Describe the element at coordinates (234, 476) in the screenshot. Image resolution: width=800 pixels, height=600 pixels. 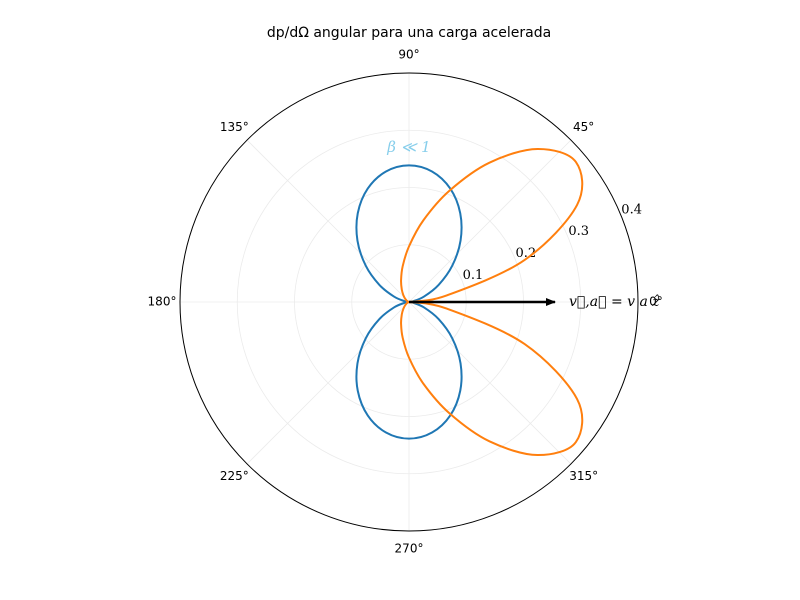
I see `theta-tick-label: 225°` at that location.